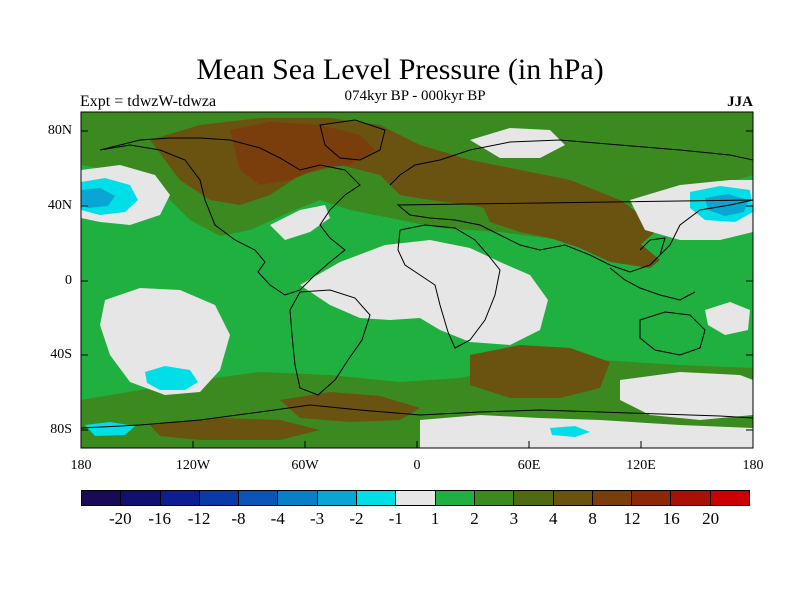 The width and height of the screenshot is (800, 600). What do you see at coordinates (726, 205) in the screenshot?
I see `blue-region-west-pacific` at bounding box center [726, 205].